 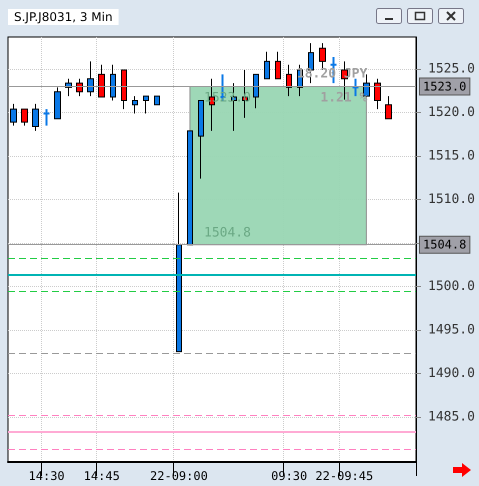 What do you see at coordinates (63, 17) in the screenshot?
I see `chart-title: S.JP.J8031, 3 Min` at bounding box center [63, 17].